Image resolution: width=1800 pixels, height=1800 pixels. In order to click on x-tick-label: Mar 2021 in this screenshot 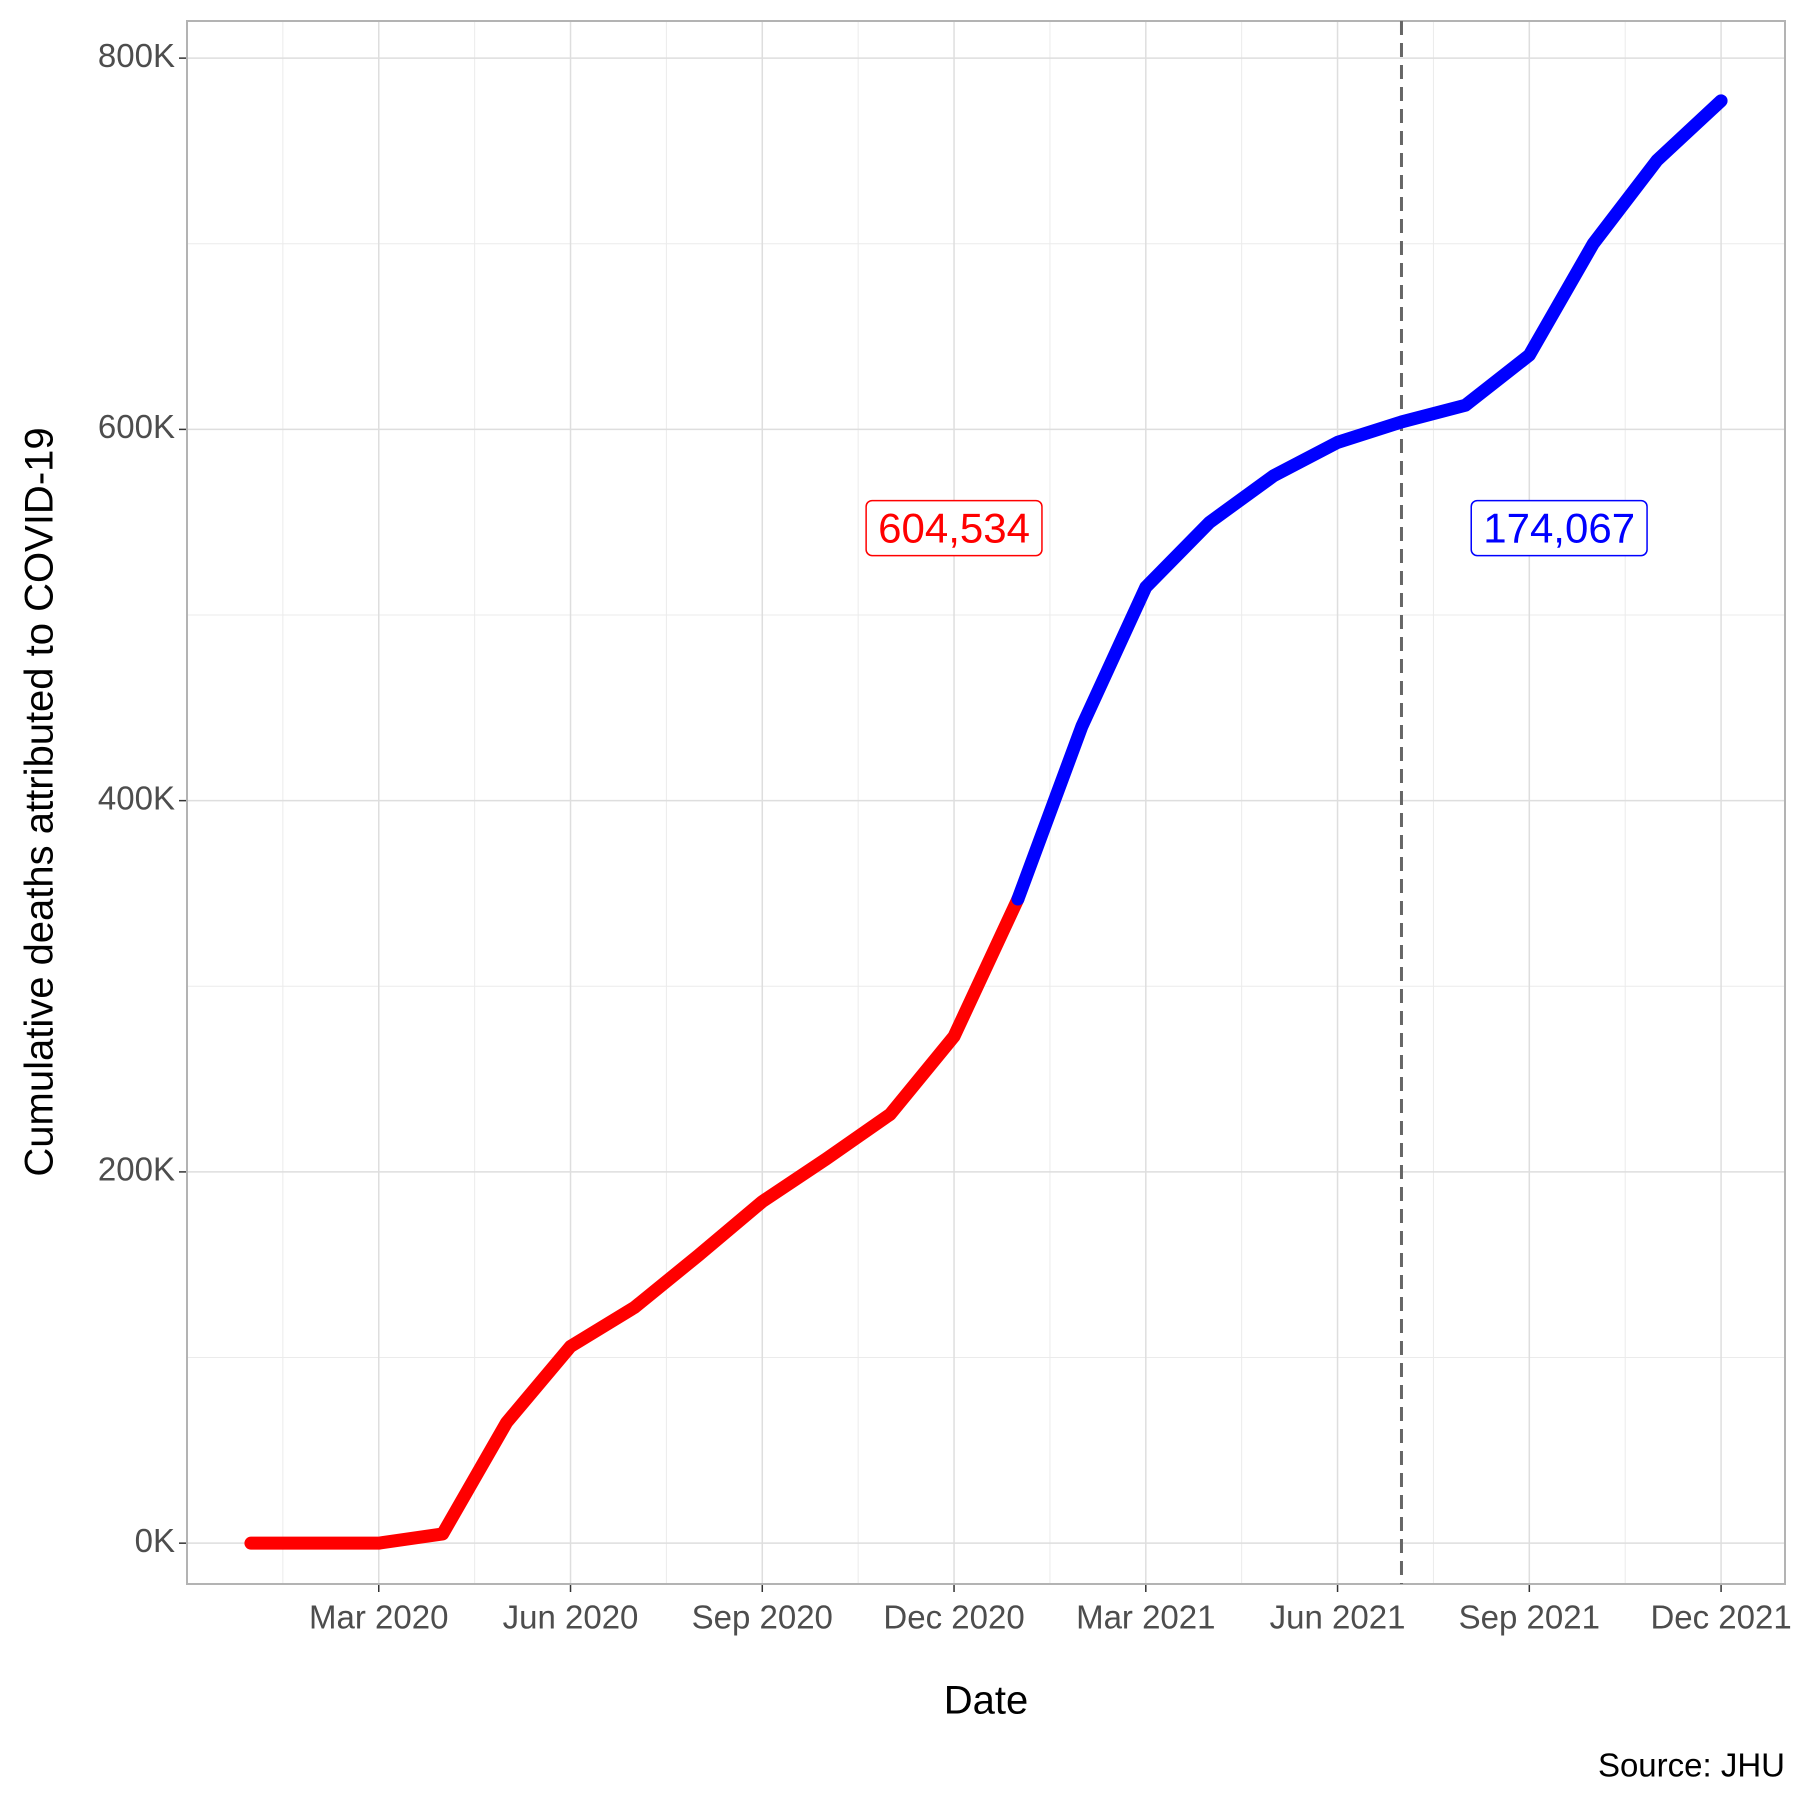, I will do `click(1145, 1617)`.